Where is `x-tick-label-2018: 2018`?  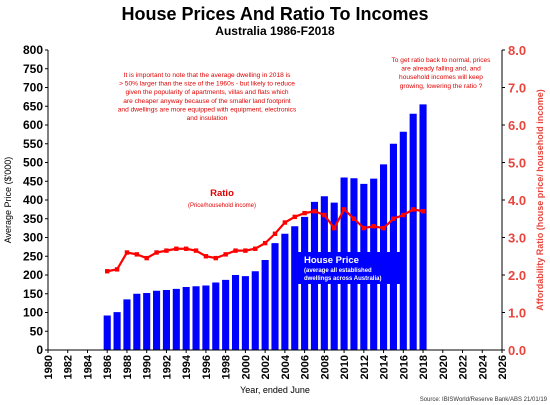
x-tick-label-2018: 2018 is located at coordinates (424, 367).